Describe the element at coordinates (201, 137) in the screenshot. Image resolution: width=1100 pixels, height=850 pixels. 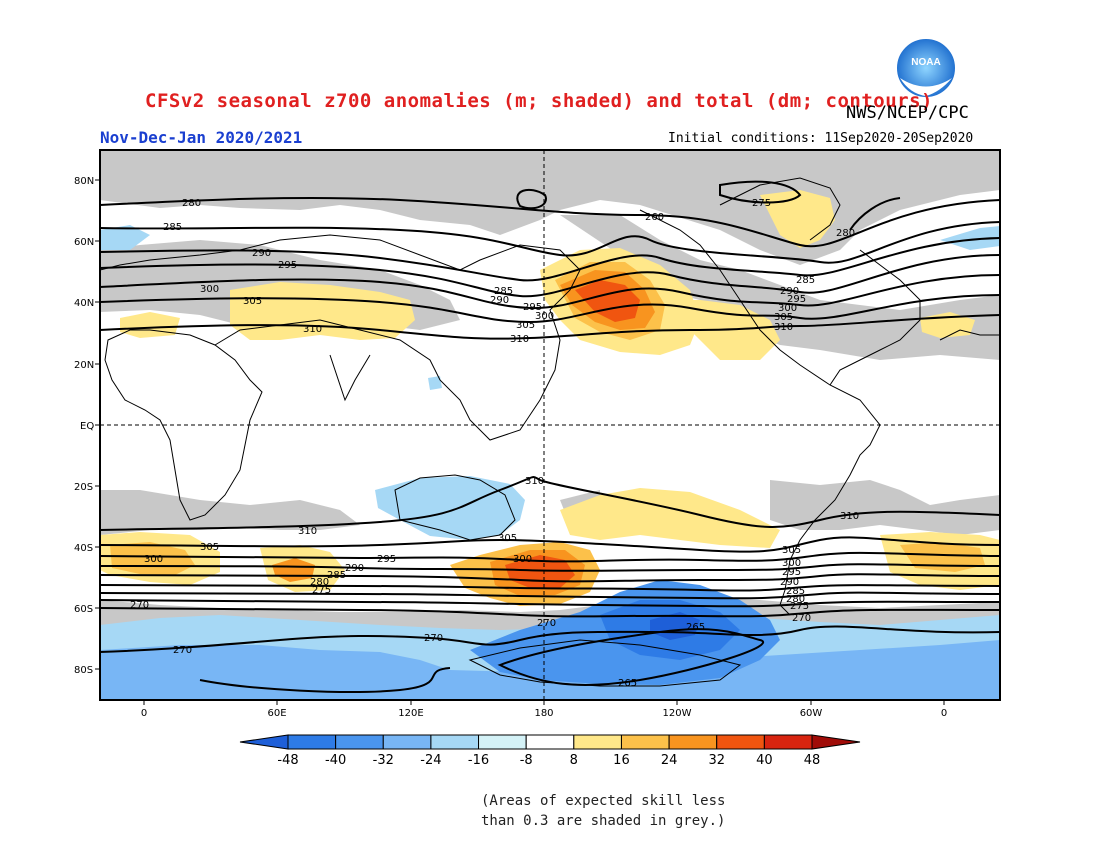
I see `forecast-period: Nov-Dec-Jan 2020/2021` at that location.